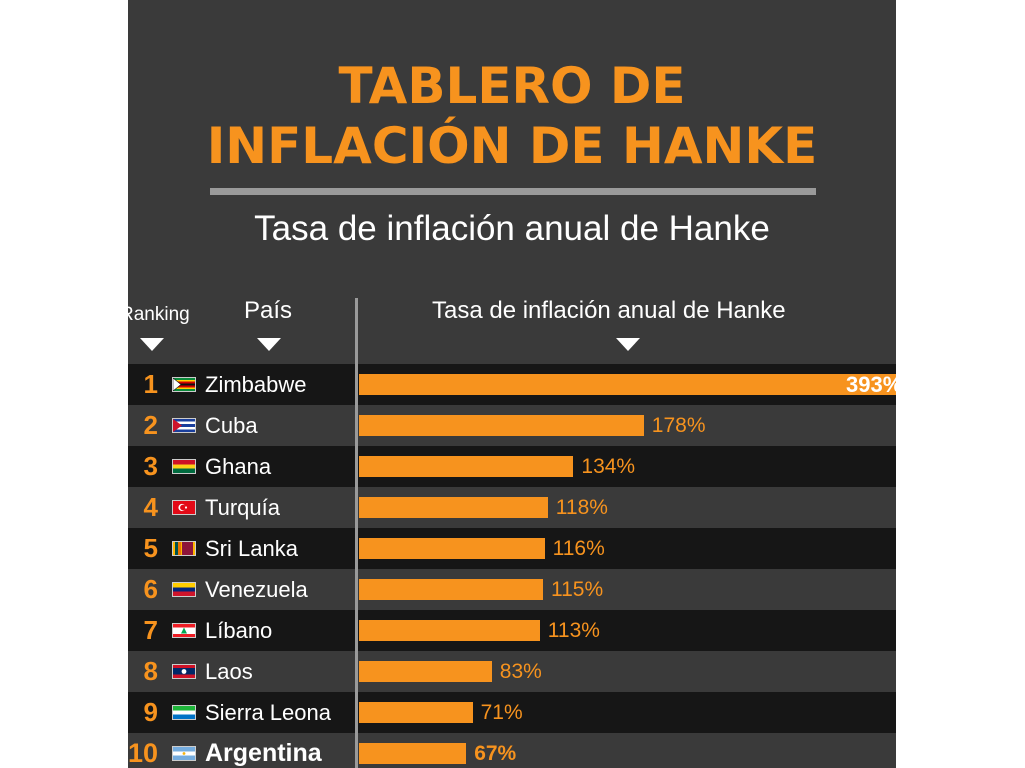  I want to click on ghana-flag-icon, so click(184, 466).